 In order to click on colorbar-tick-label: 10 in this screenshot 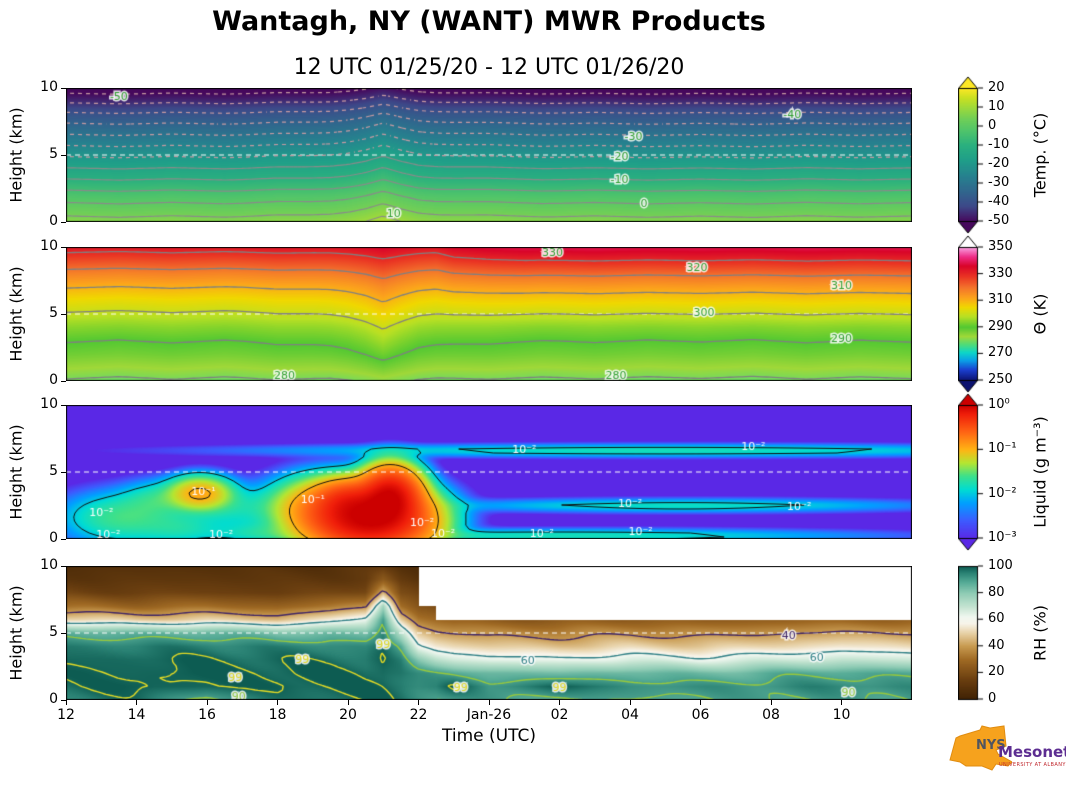, I will do `click(996, 106)`.